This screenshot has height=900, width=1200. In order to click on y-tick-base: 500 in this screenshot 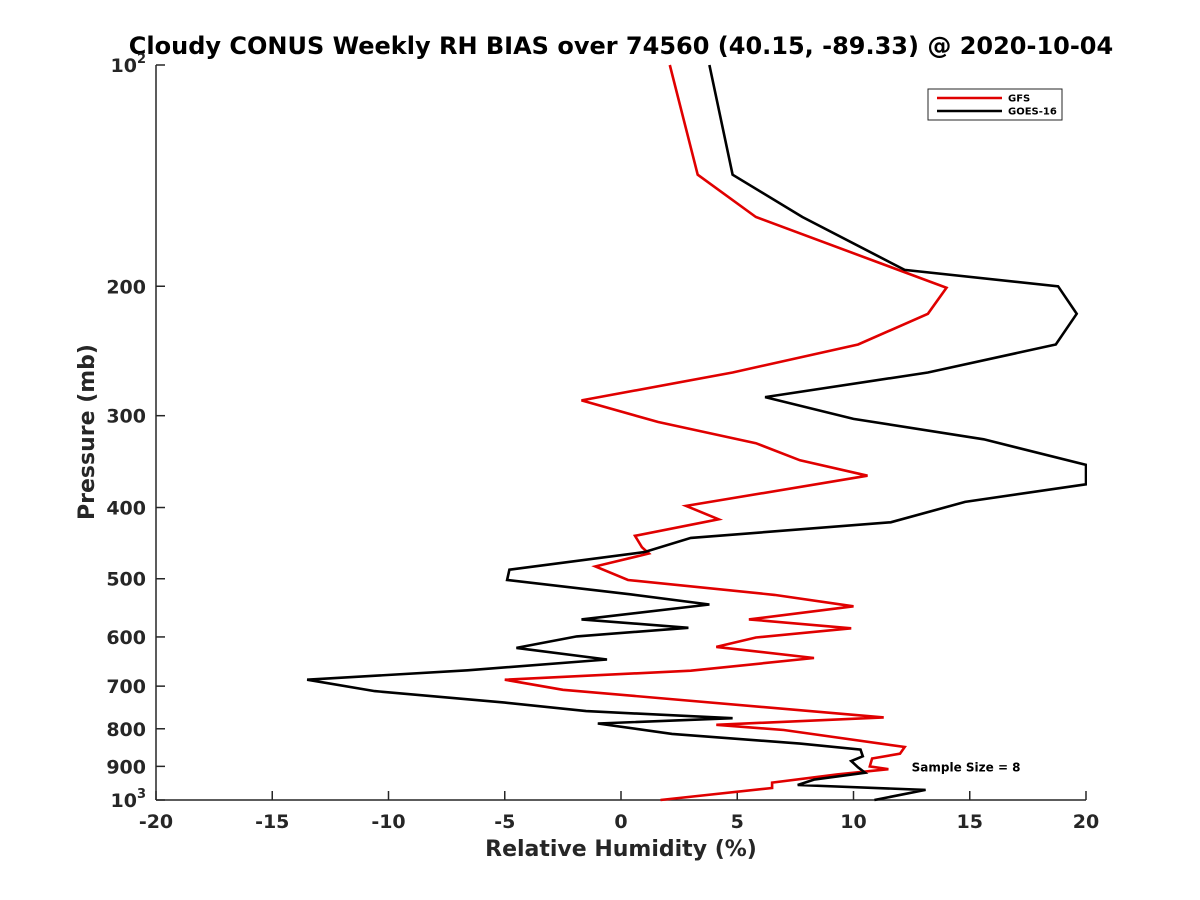, I will do `click(126, 580)`.